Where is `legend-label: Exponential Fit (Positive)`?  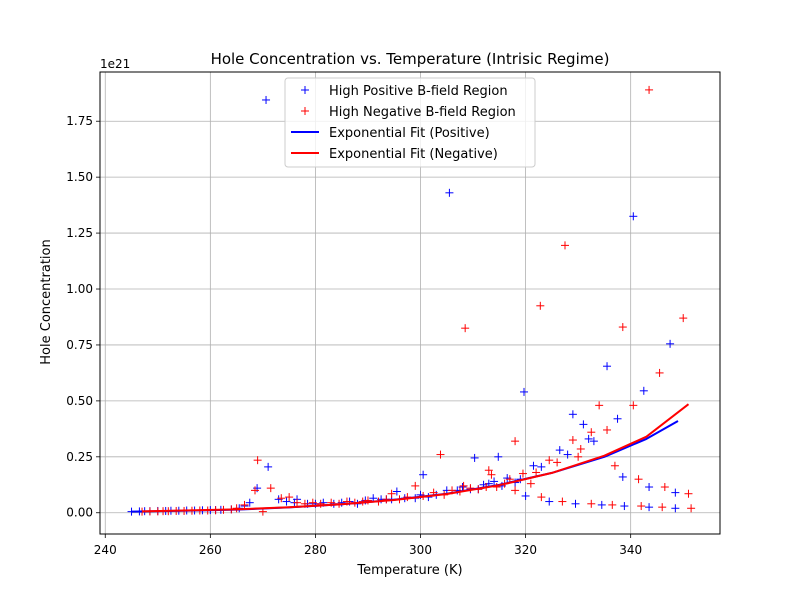
legend-label: Exponential Fit (Positive) is located at coordinates (409, 133).